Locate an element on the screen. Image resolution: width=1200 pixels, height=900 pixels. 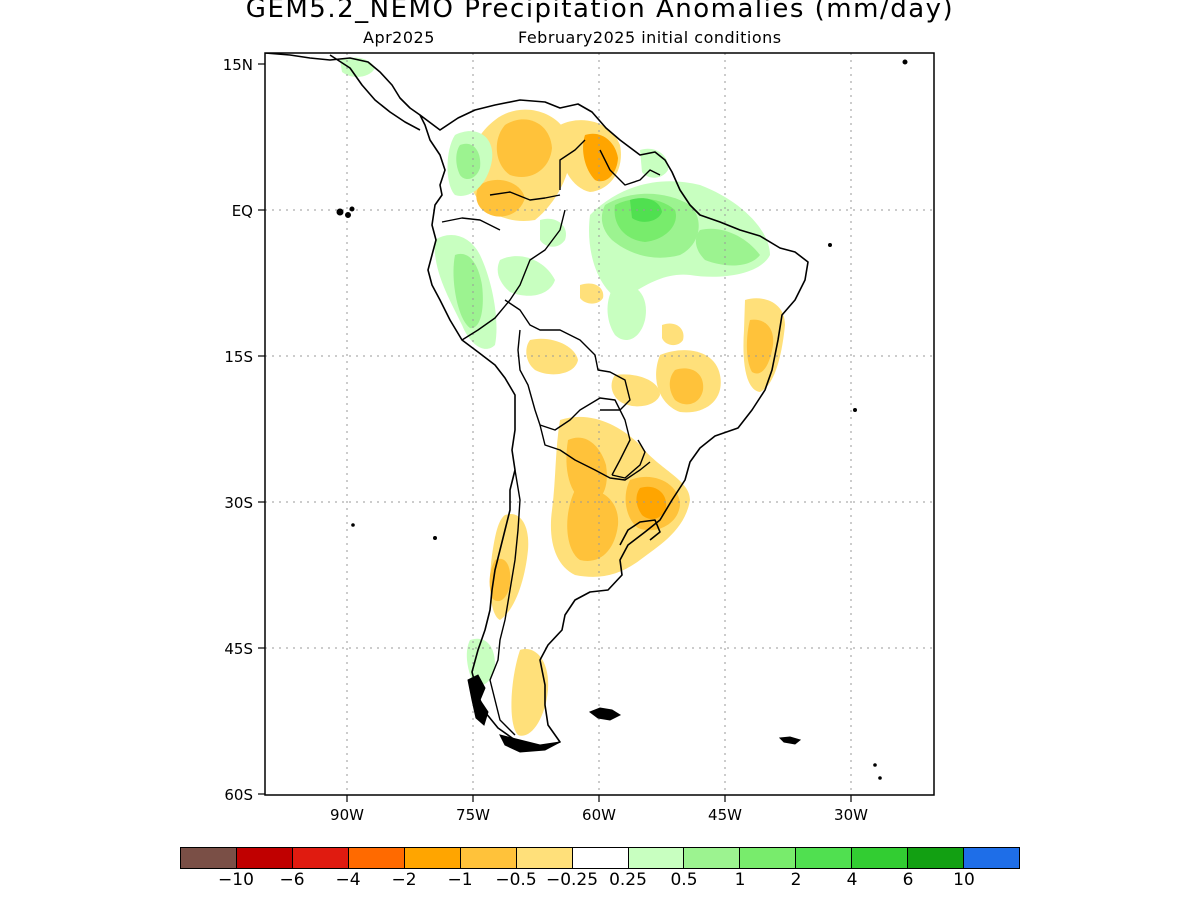
chilean-fjords is located at coordinates (478, 700).